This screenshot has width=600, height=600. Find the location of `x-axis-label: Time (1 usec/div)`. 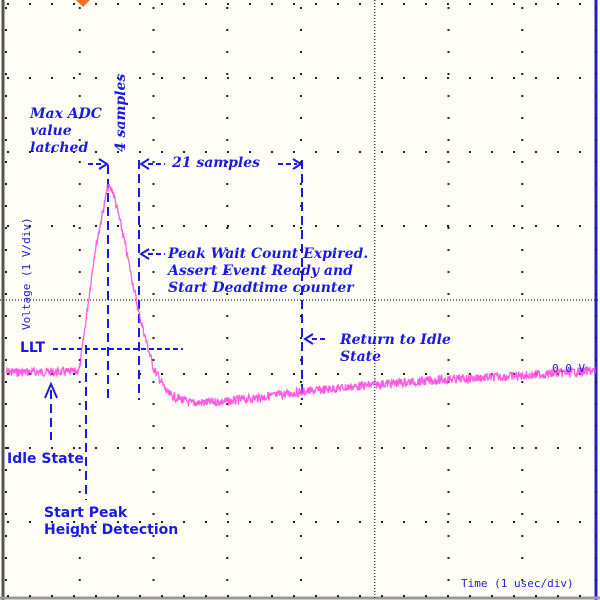

x-axis-label: Time (1 usec/div) is located at coordinates (517, 583).